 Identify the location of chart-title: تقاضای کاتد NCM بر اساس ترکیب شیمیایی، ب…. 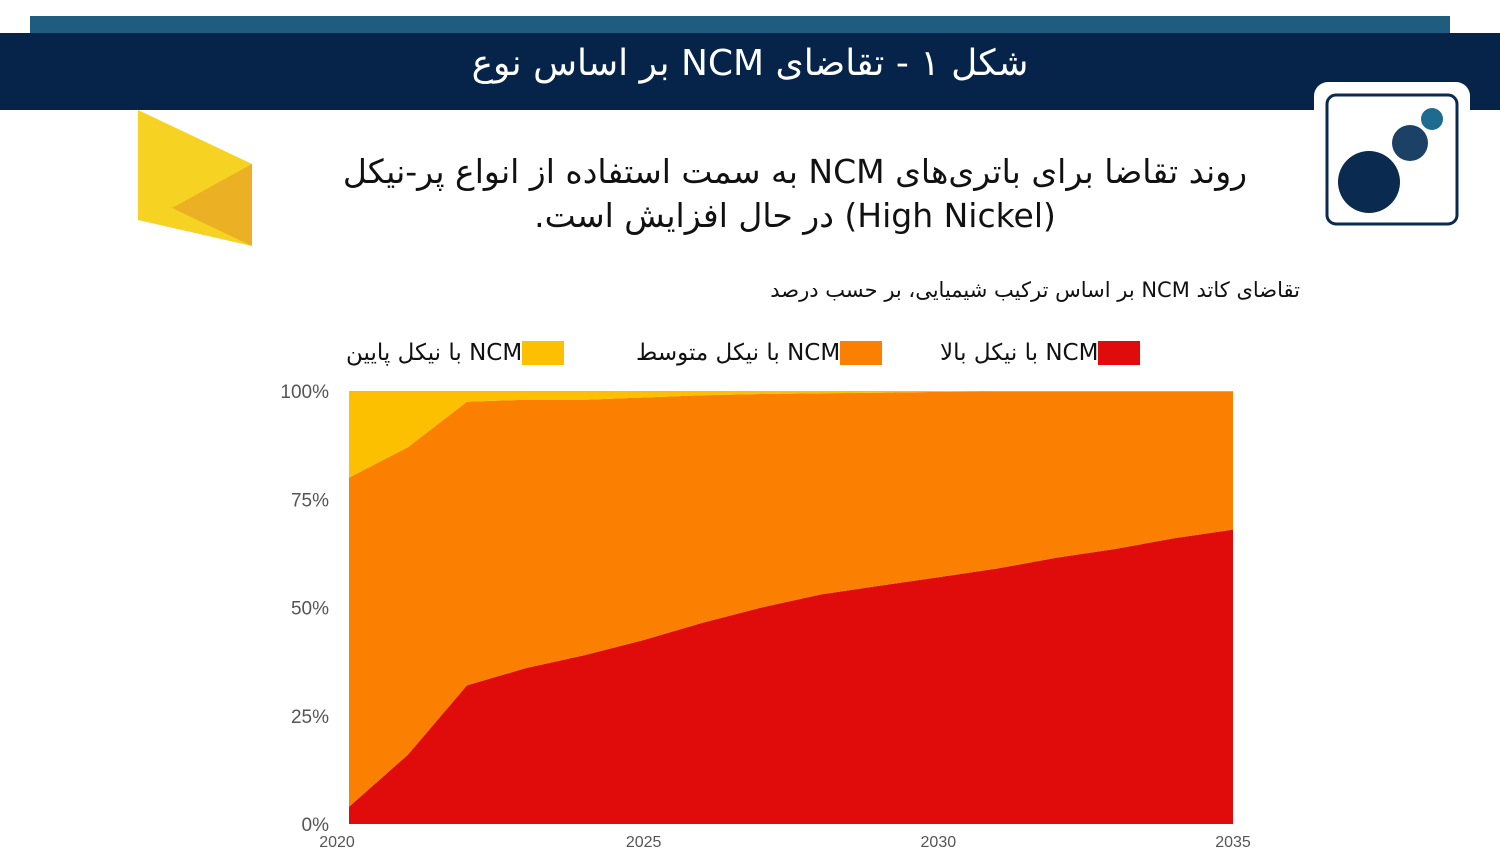
(1035, 290).